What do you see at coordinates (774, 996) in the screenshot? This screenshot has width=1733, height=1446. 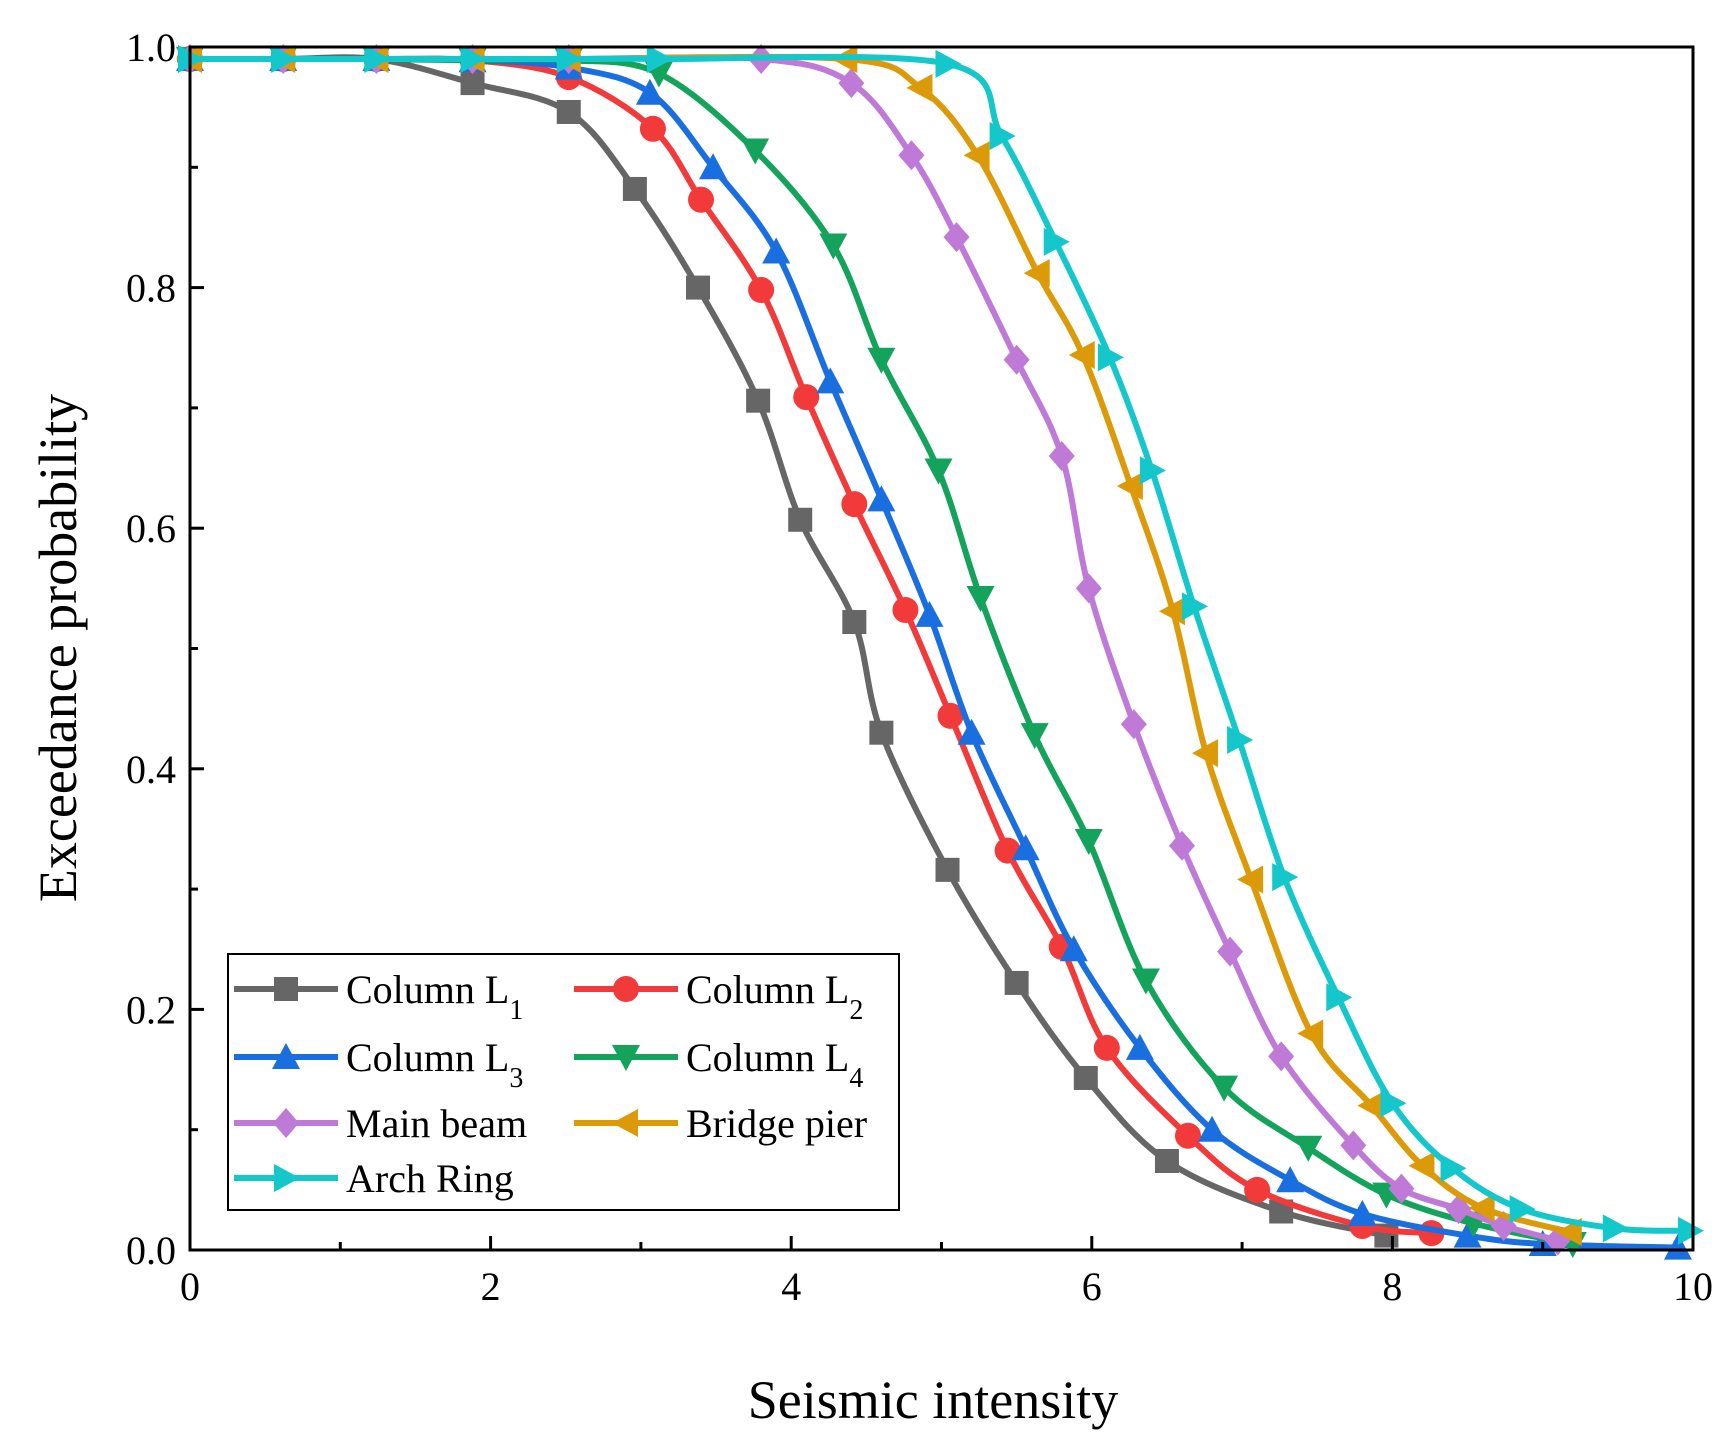 I see `legend-label: Column L2` at bounding box center [774, 996].